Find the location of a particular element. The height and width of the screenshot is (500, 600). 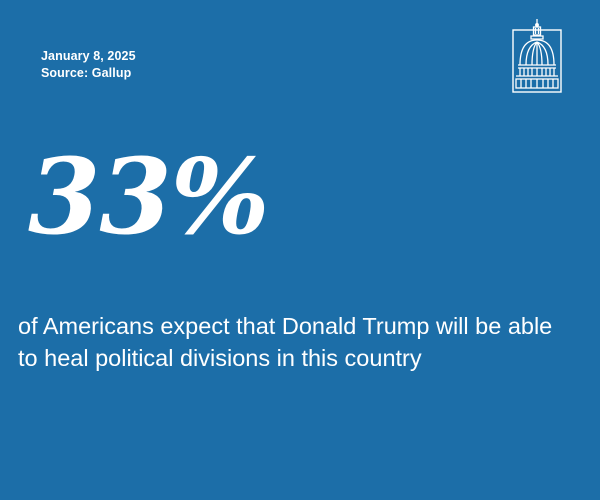

capitol-dome-icon is located at coordinates (537, 55).